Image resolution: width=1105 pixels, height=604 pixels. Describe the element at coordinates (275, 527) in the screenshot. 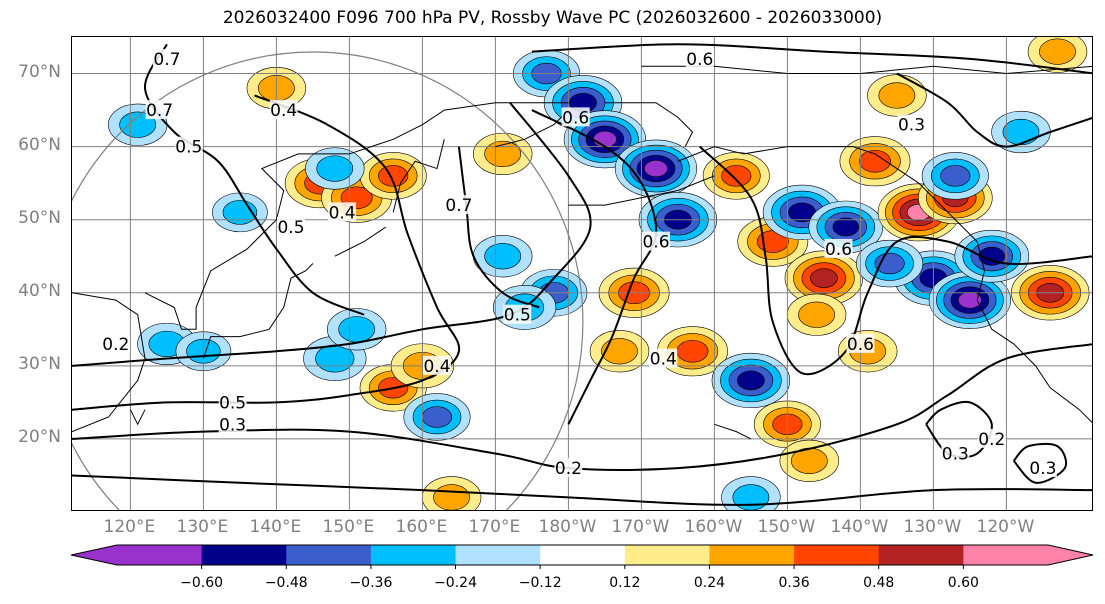

I see `lon-tick-label: 140°E` at that location.